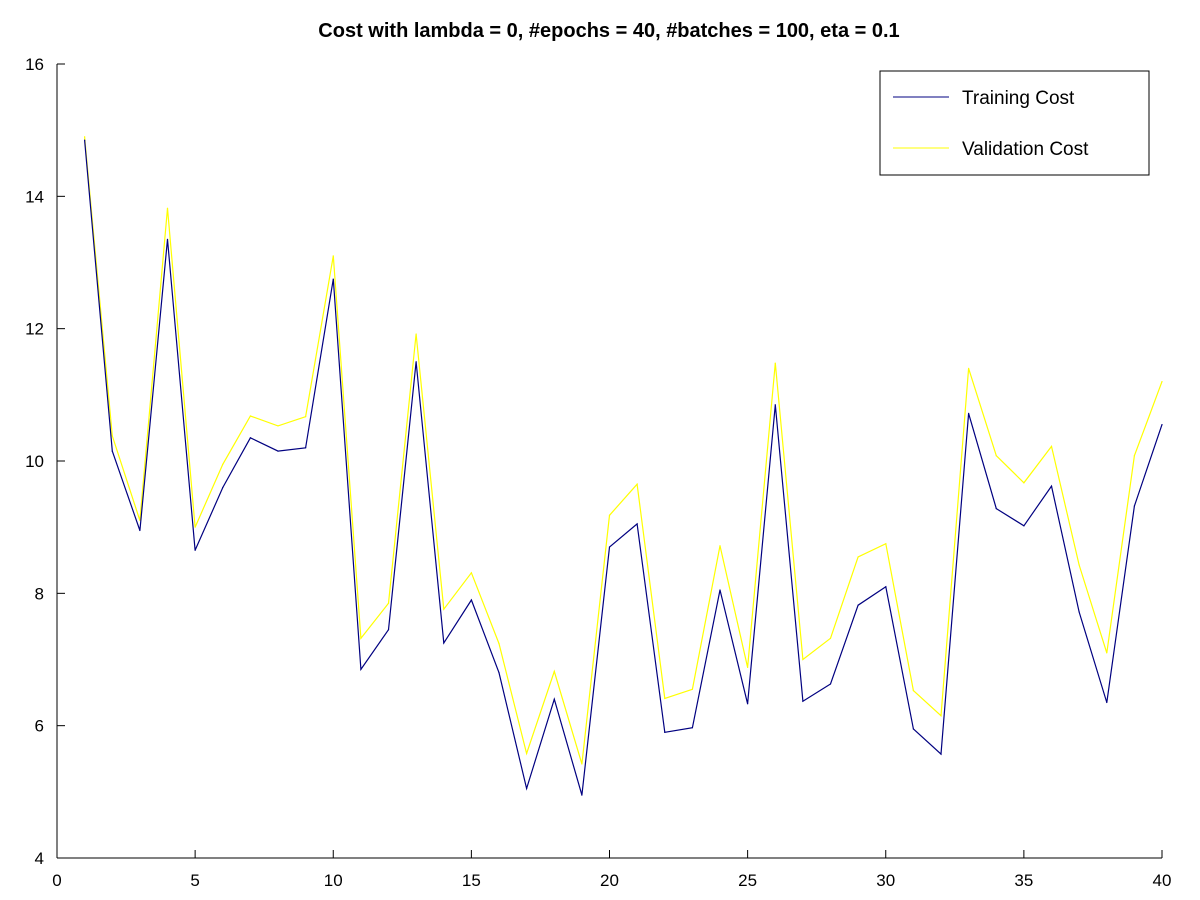 Image resolution: width=1200 pixels, height=900 pixels. What do you see at coordinates (885, 880) in the screenshot?
I see `x-tick-label: 30` at bounding box center [885, 880].